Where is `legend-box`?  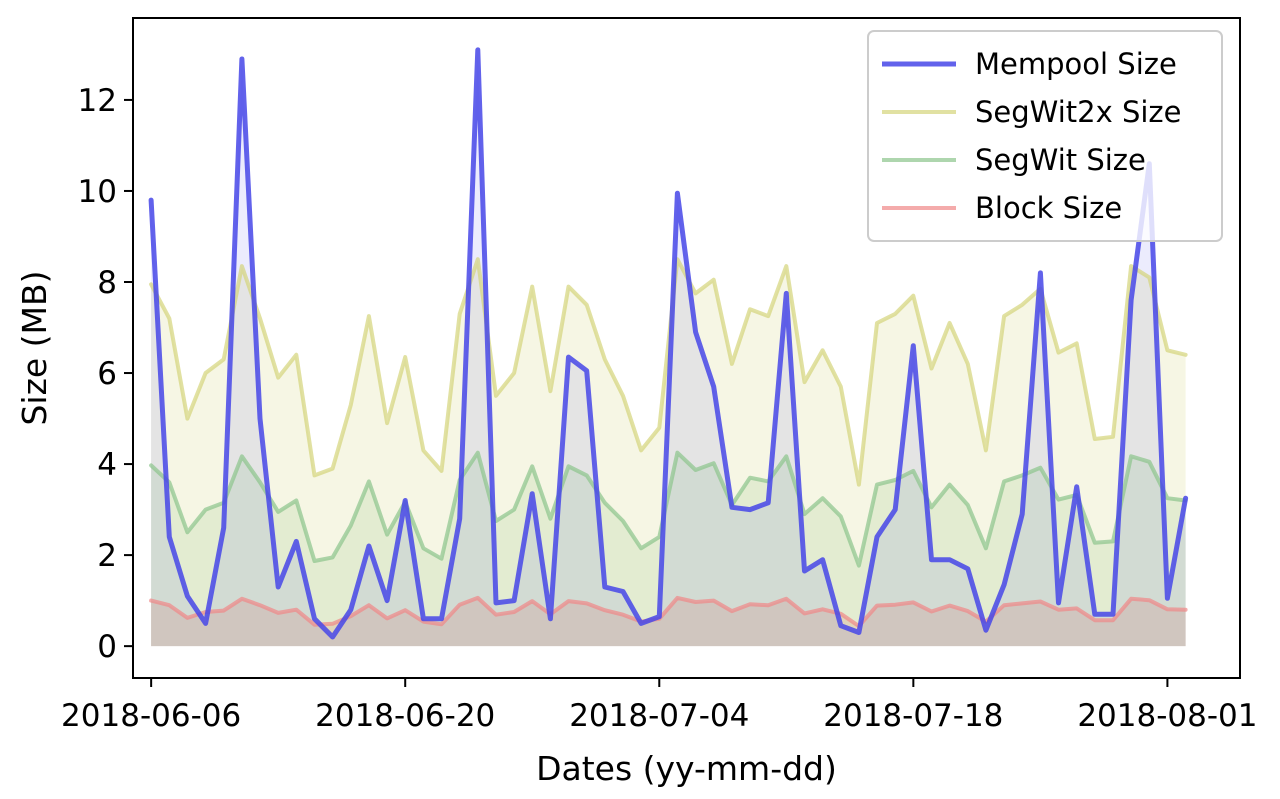 legend-box is located at coordinates (1045, 136).